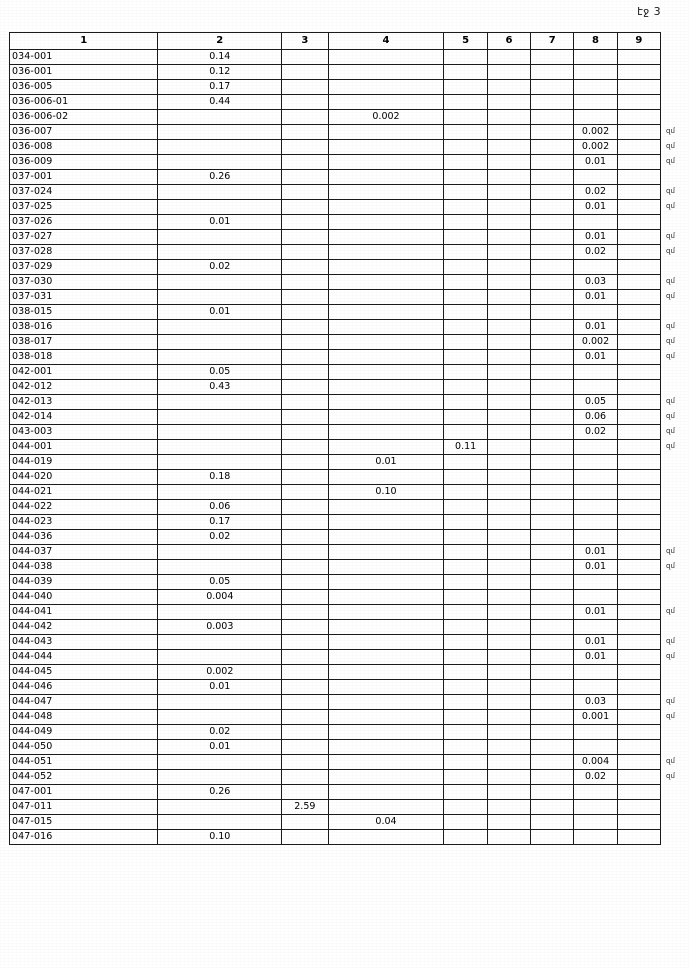 This screenshot has width=689, height=968. What do you see at coordinates (83, 177) in the screenshot?
I see `parcel-code-cell: 037-001` at bounding box center [83, 177].